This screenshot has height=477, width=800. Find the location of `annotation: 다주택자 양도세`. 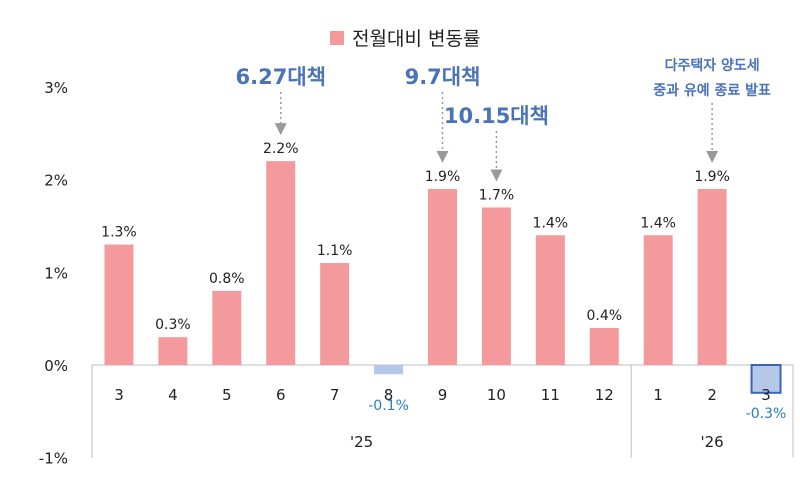

annotation: 다주택자 양도세 is located at coordinates (712, 65).